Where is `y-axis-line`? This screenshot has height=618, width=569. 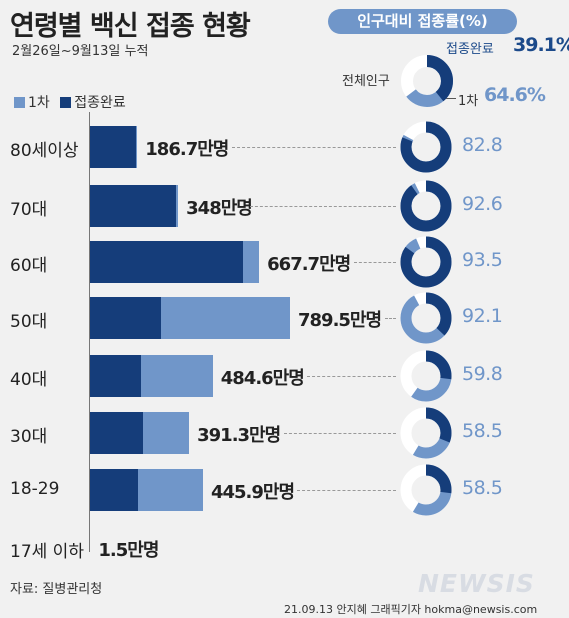 y-axis-line is located at coordinates (89, 332).